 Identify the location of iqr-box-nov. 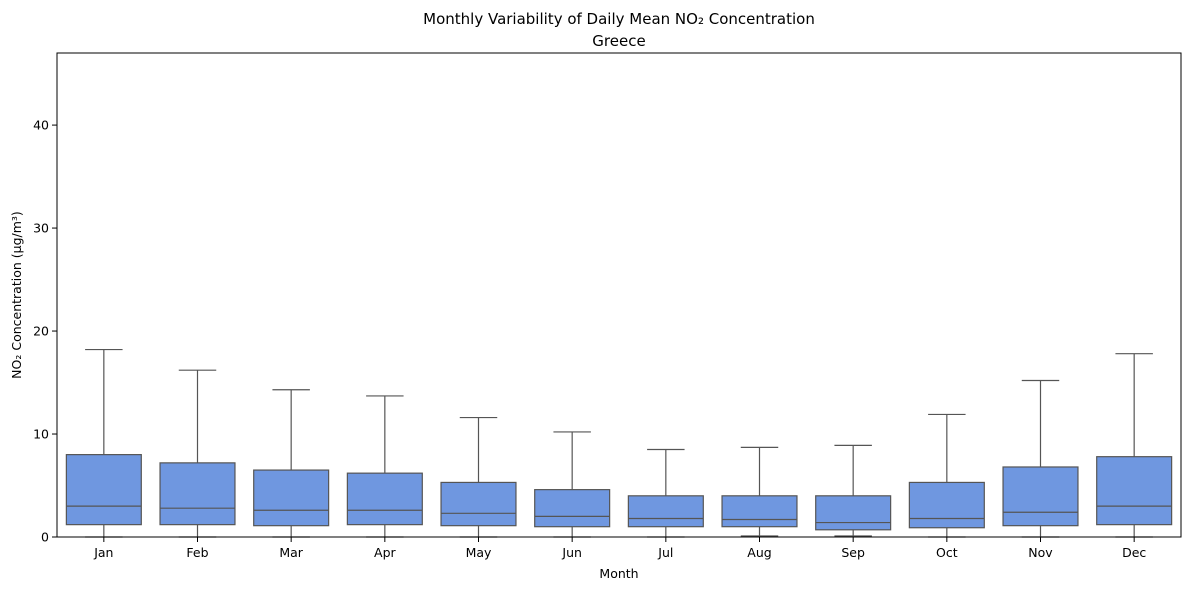
(1040, 496).